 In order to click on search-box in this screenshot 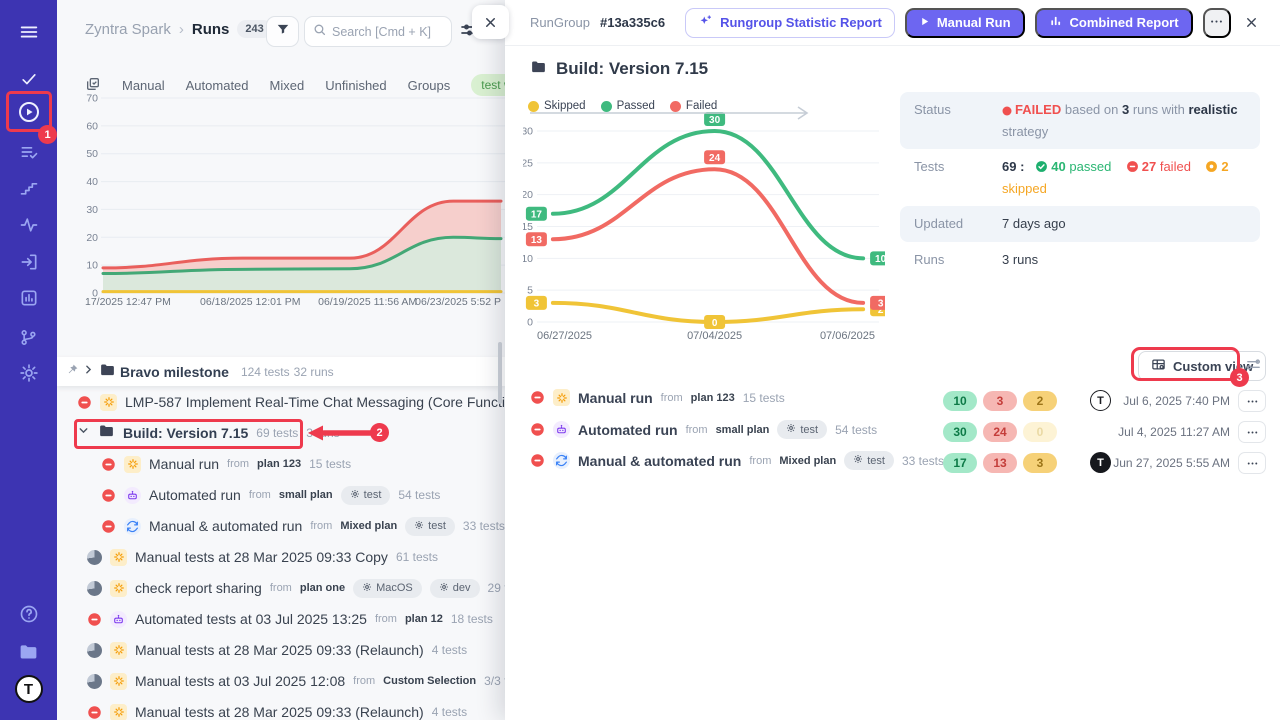, I will do `click(378, 31)`.